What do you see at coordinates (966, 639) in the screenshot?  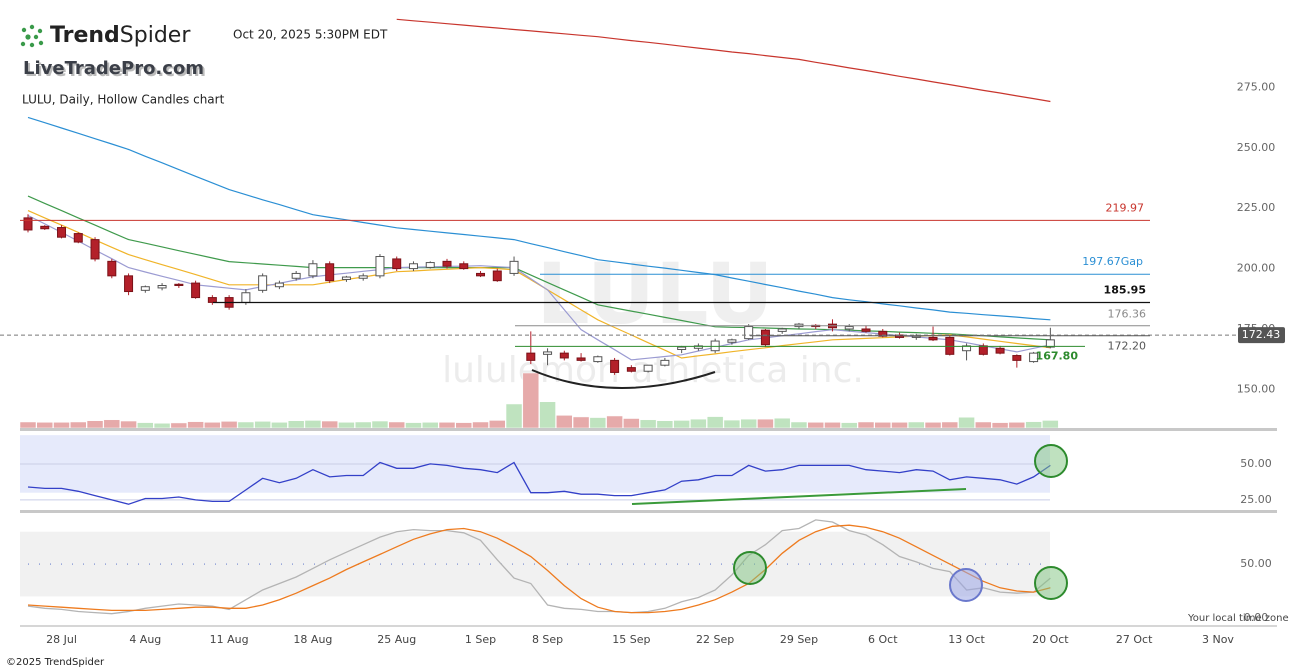 I see `x-tick-label: 13 Oct` at bounding box center [966, 639].